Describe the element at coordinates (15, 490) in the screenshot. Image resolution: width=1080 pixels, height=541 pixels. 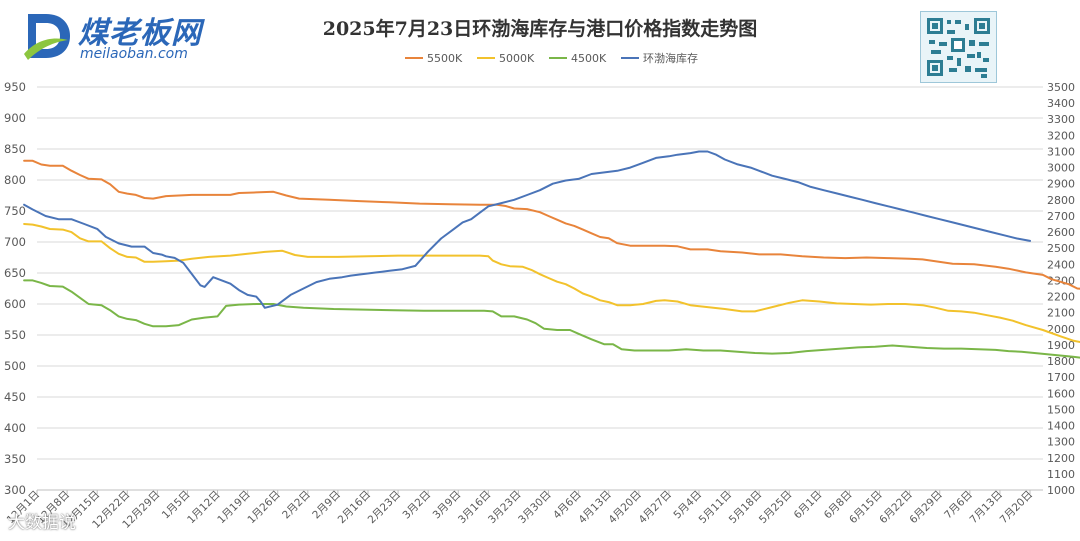
I see `left-tick-label: 300` at that location.